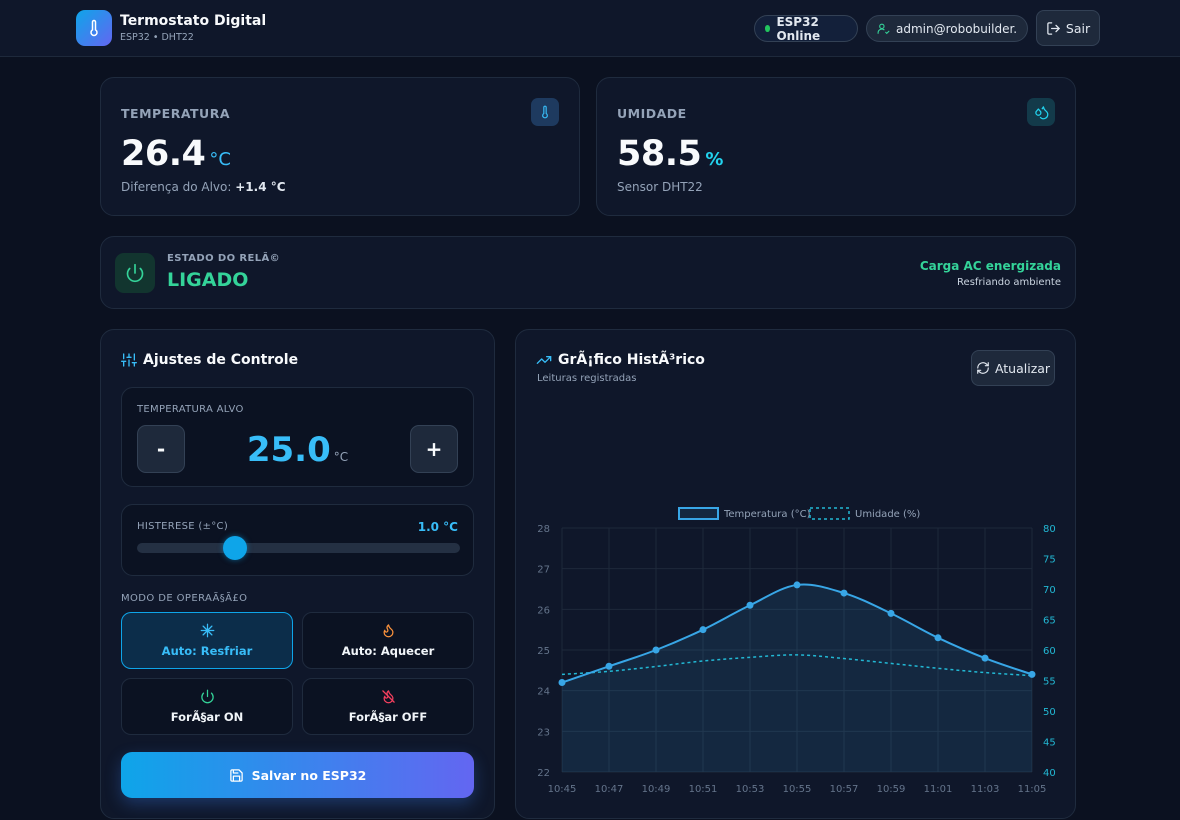 The width and height of the screenshot is (1180, 820). Describe the element at coordinates (1022, 368) in the screenshot. I see `refresh-label: Atualizar` at that location.